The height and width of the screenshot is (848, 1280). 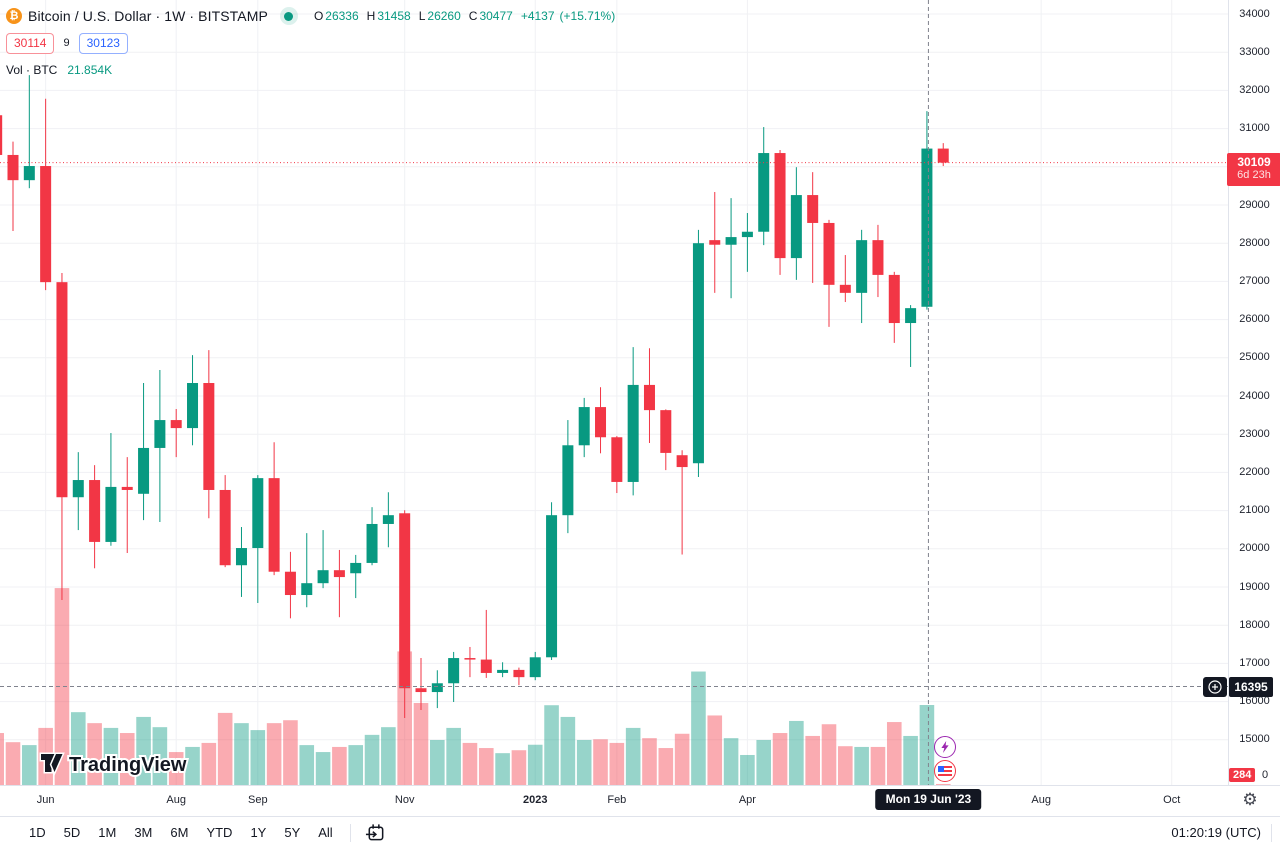 What do you see at coordinates (945, 771) in the screenshot?
I see `us-economic-event-icon` at bounding box center [945, 771].